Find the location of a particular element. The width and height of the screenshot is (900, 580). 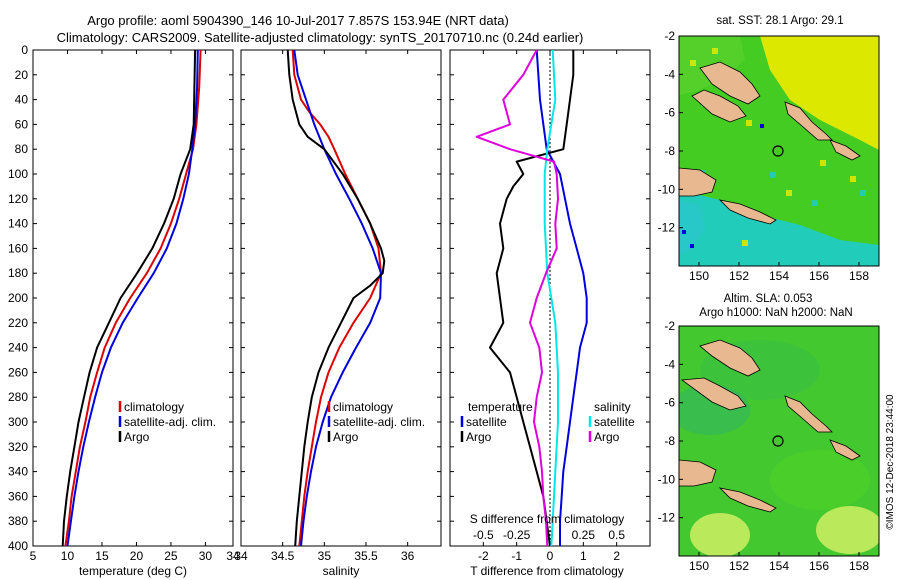

legend-title-temperature: temperature is located at coordinates (500, 407).